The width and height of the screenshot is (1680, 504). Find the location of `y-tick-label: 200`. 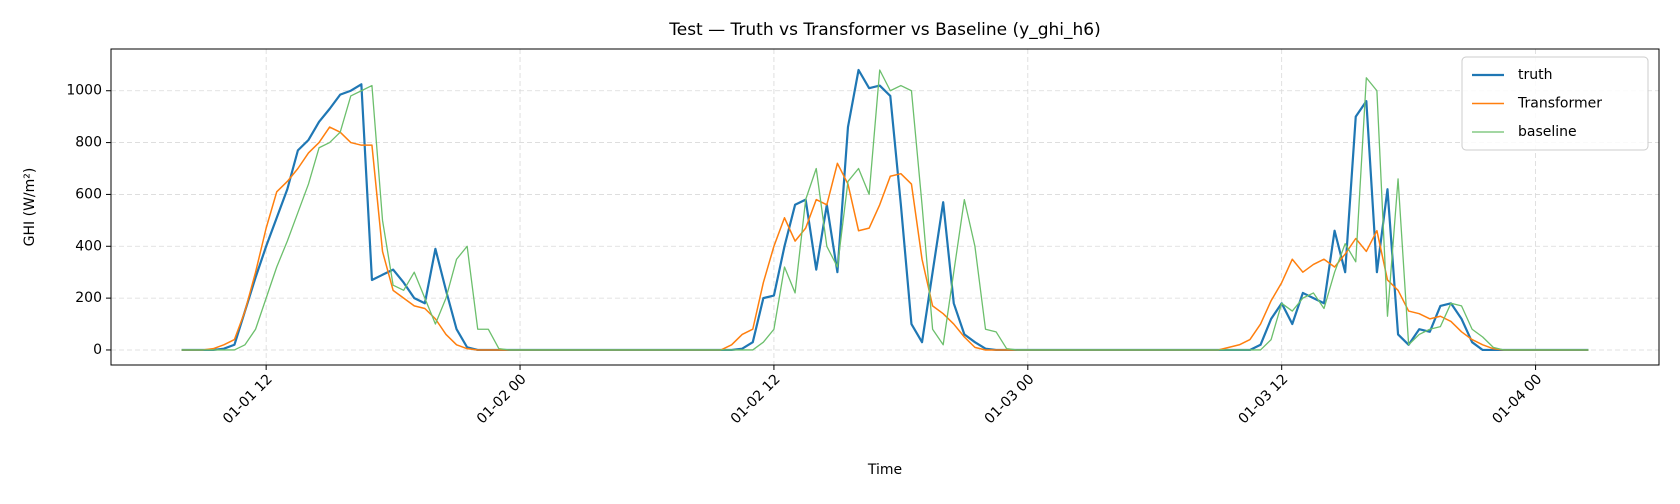

y-tick-label: 200 is located at coordinates (88, 298).